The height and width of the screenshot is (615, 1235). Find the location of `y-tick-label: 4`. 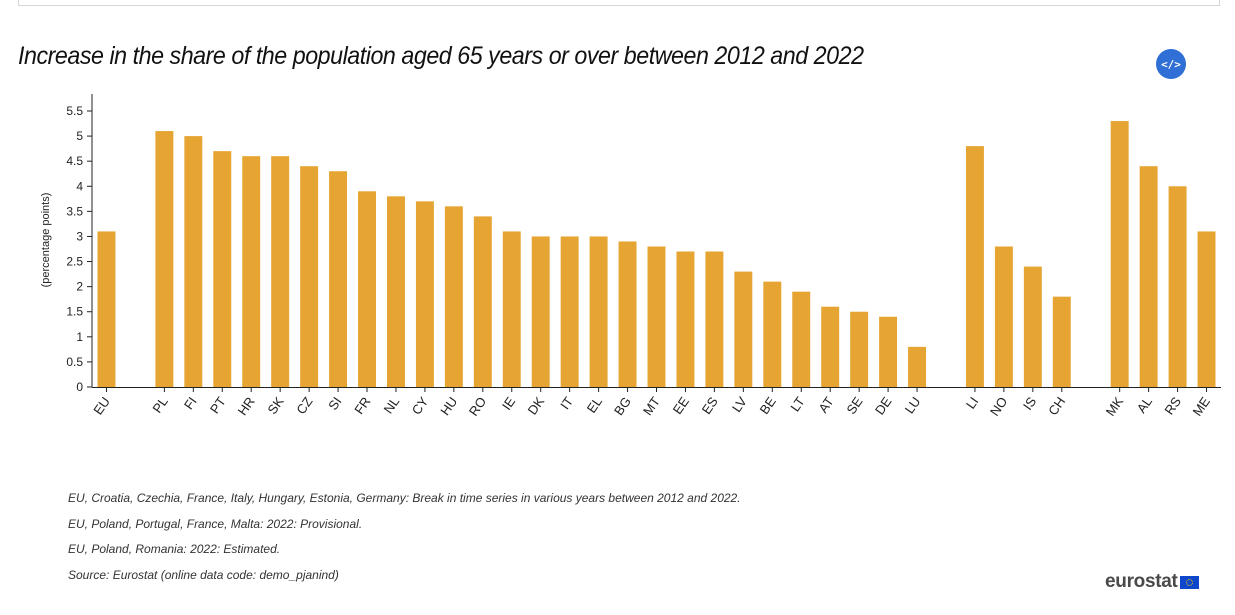

y-tick-label: 4 is located at coordinates (79, 186).